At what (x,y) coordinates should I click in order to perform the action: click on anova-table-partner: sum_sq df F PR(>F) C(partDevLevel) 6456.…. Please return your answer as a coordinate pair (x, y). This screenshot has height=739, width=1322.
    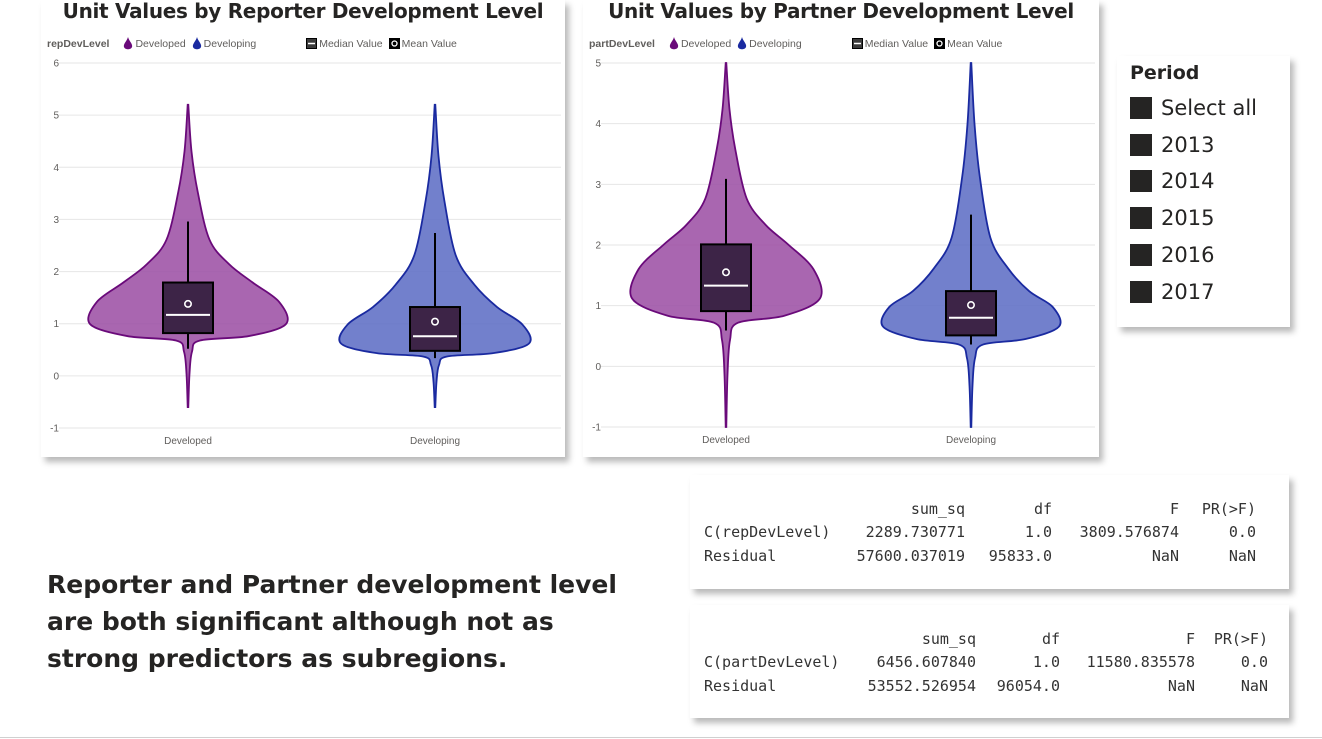
    Looking at the image, I should click on (989, 661).